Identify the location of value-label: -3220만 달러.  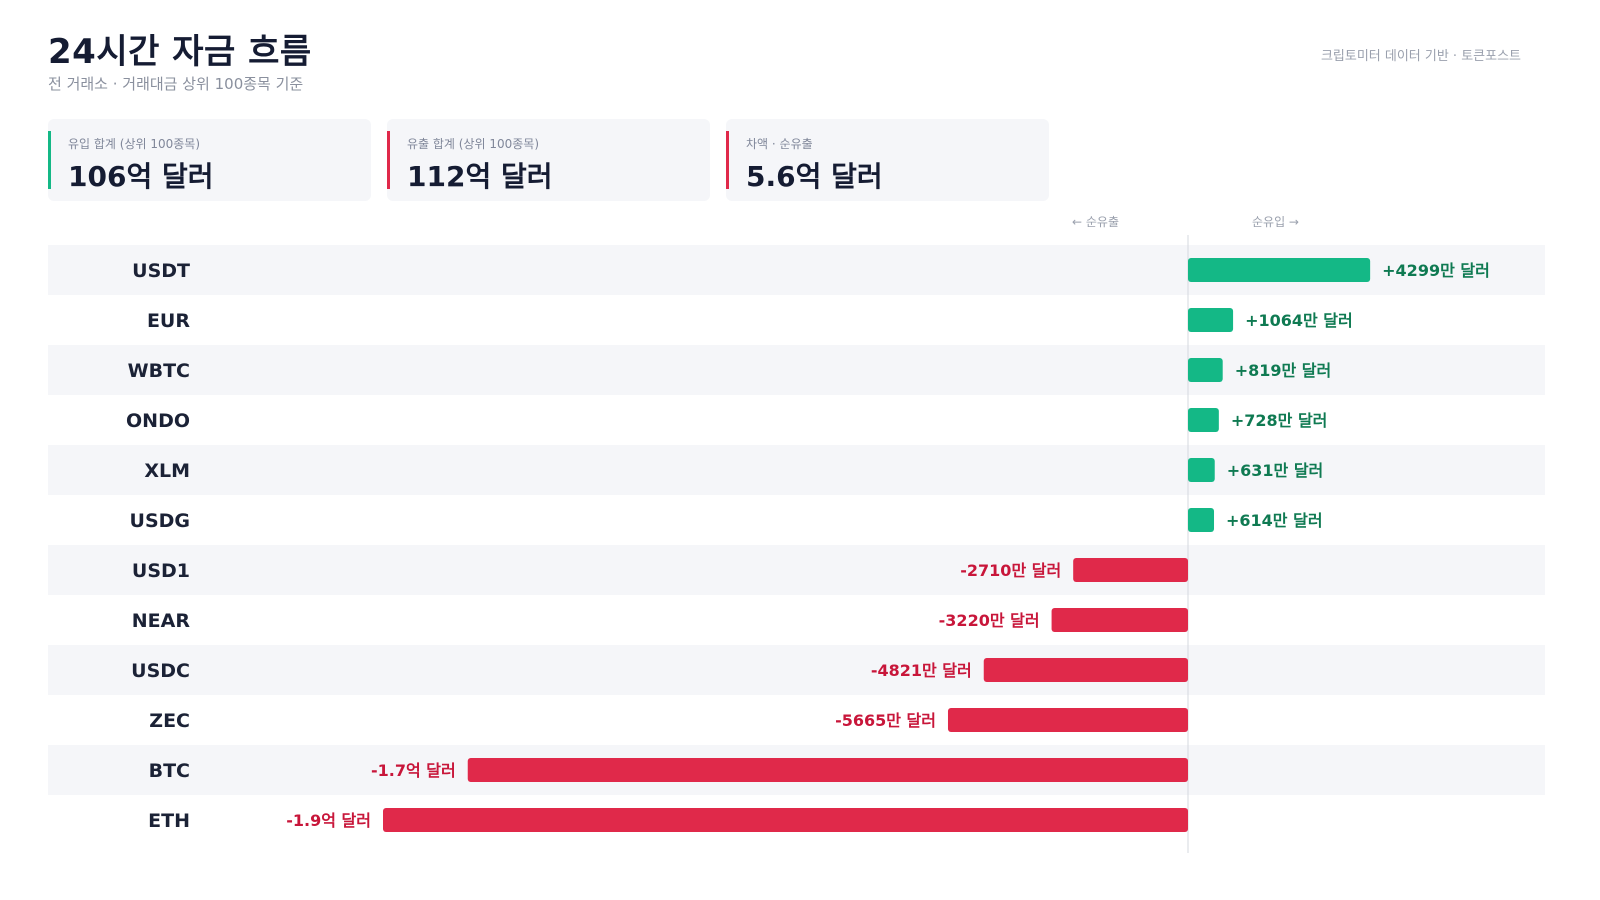
(989, 620).